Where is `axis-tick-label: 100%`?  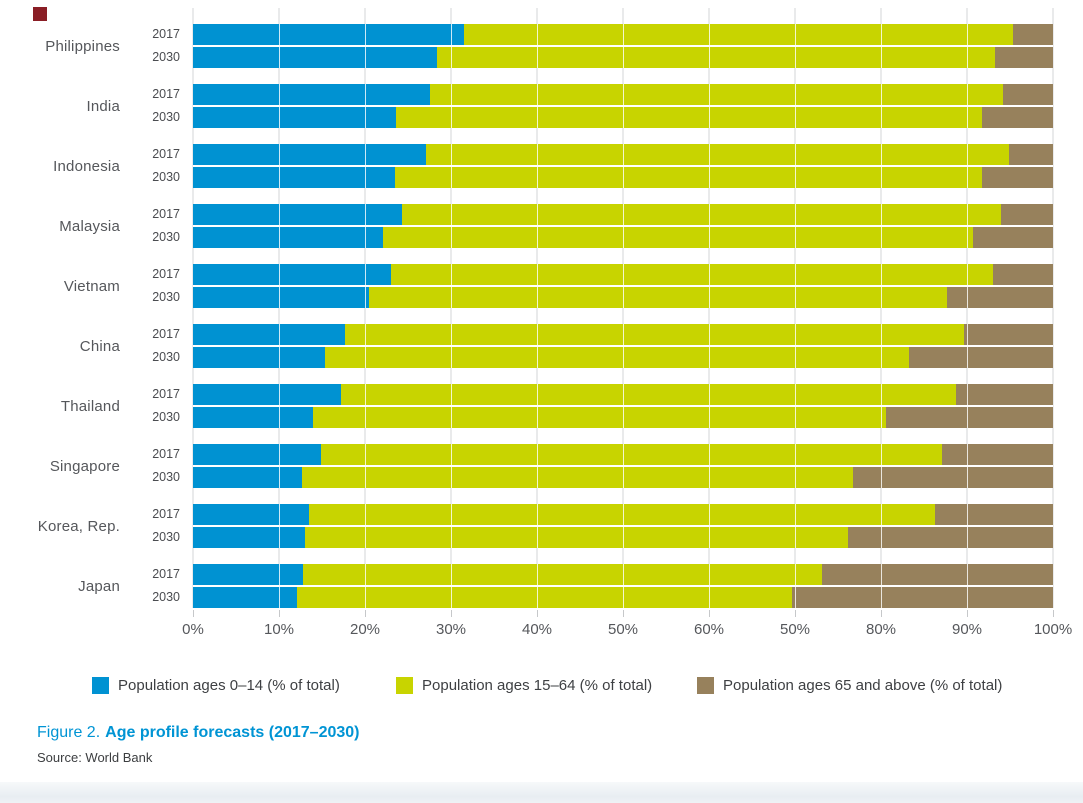 axis-tick-label: 100% is located at coordinates (1053, 629).